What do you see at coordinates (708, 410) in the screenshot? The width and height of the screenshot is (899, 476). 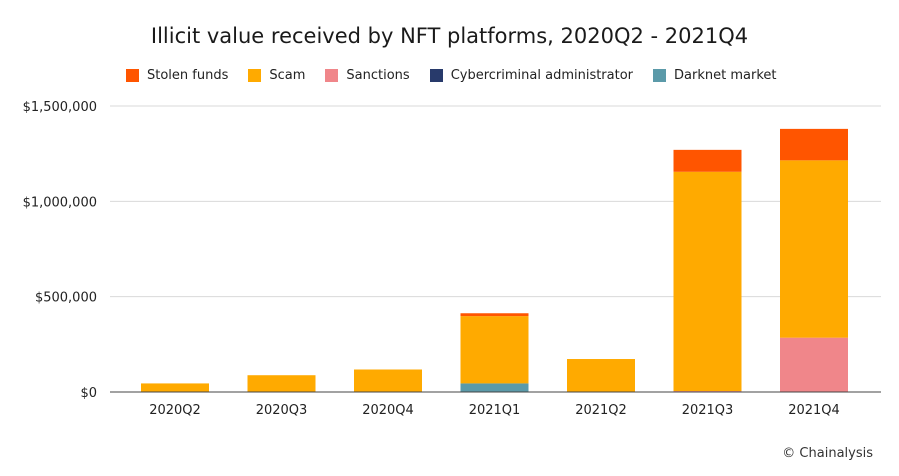 I see `x-tick-label: 2021Q3` at bounding box center [708, 410].